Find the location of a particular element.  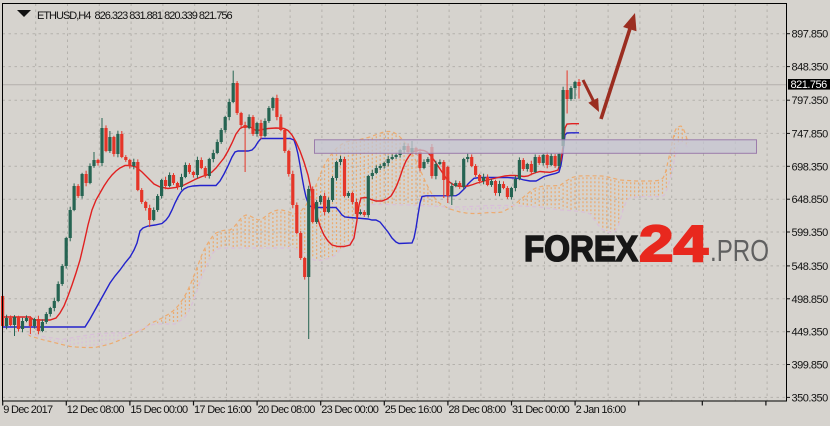

svg-text: 548.350 is located at coordinates (810, 267).